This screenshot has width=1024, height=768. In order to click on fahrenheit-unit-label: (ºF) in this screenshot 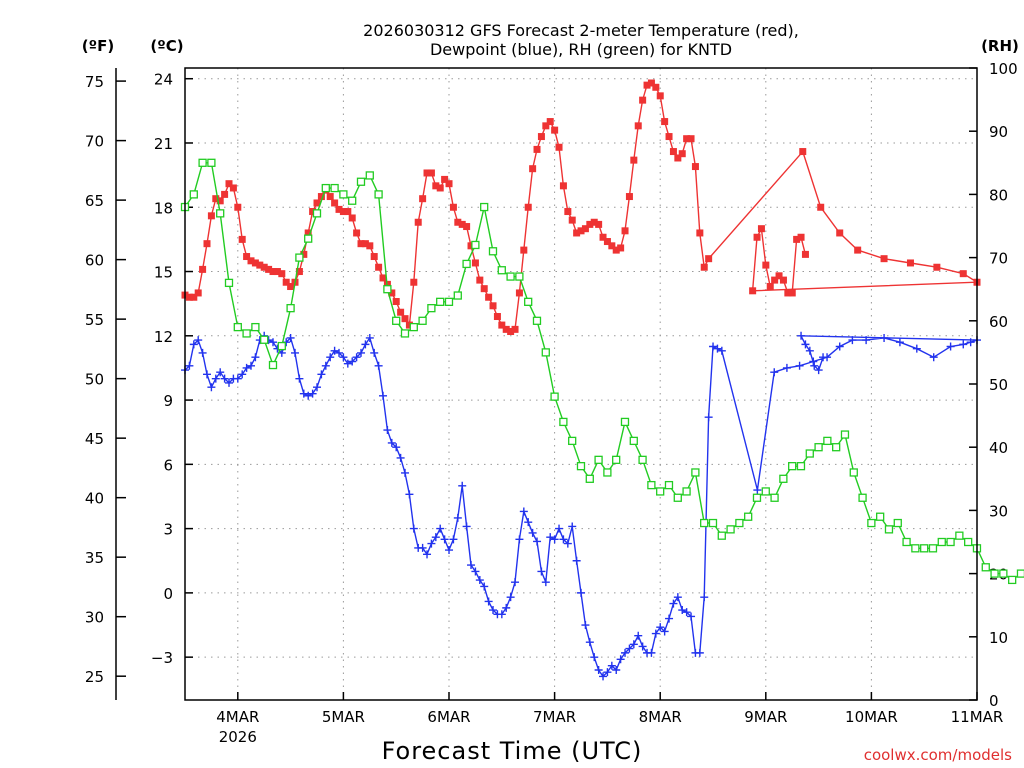, I will do `click(98, 46)`.